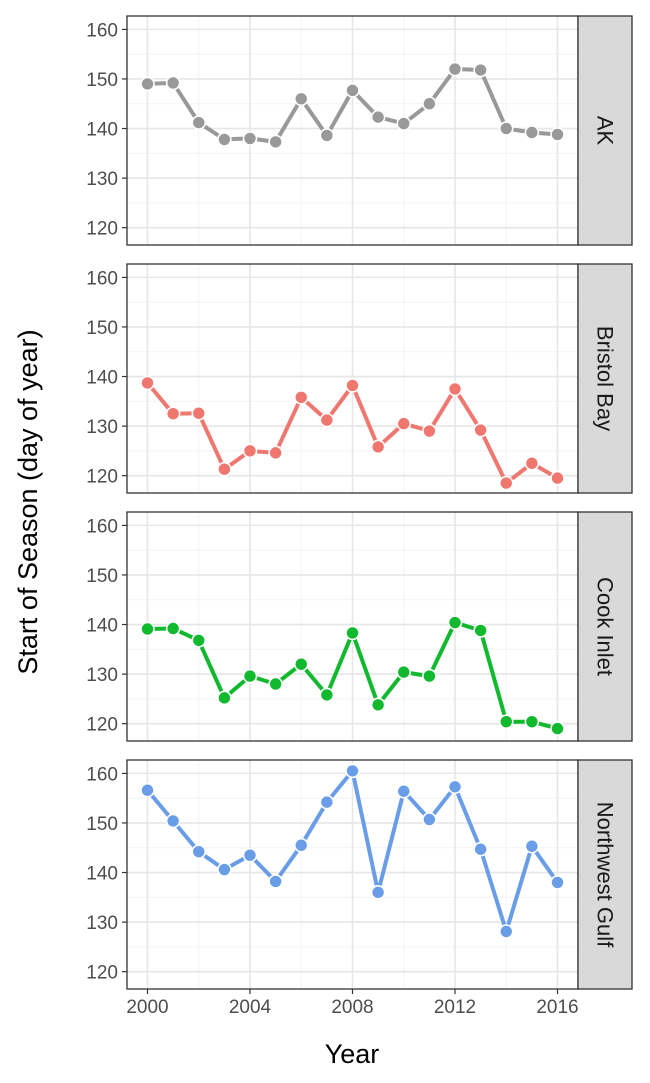 This screenshot has width=650, height=1083. Describe the element at coordinates (455, 1007) in the screenshot. I see `x-tick-label: 2012` at that location.